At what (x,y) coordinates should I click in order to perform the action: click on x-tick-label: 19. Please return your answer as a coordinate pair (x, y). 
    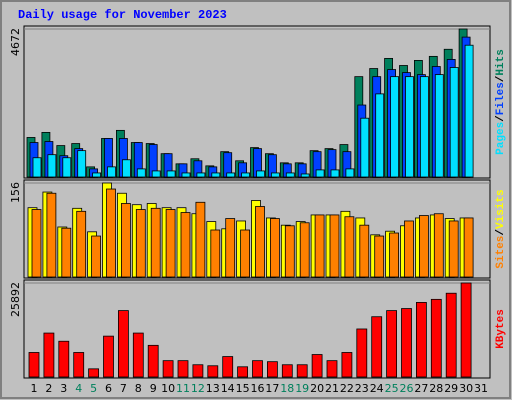
    Looking at the image, I should click on (302, 388).